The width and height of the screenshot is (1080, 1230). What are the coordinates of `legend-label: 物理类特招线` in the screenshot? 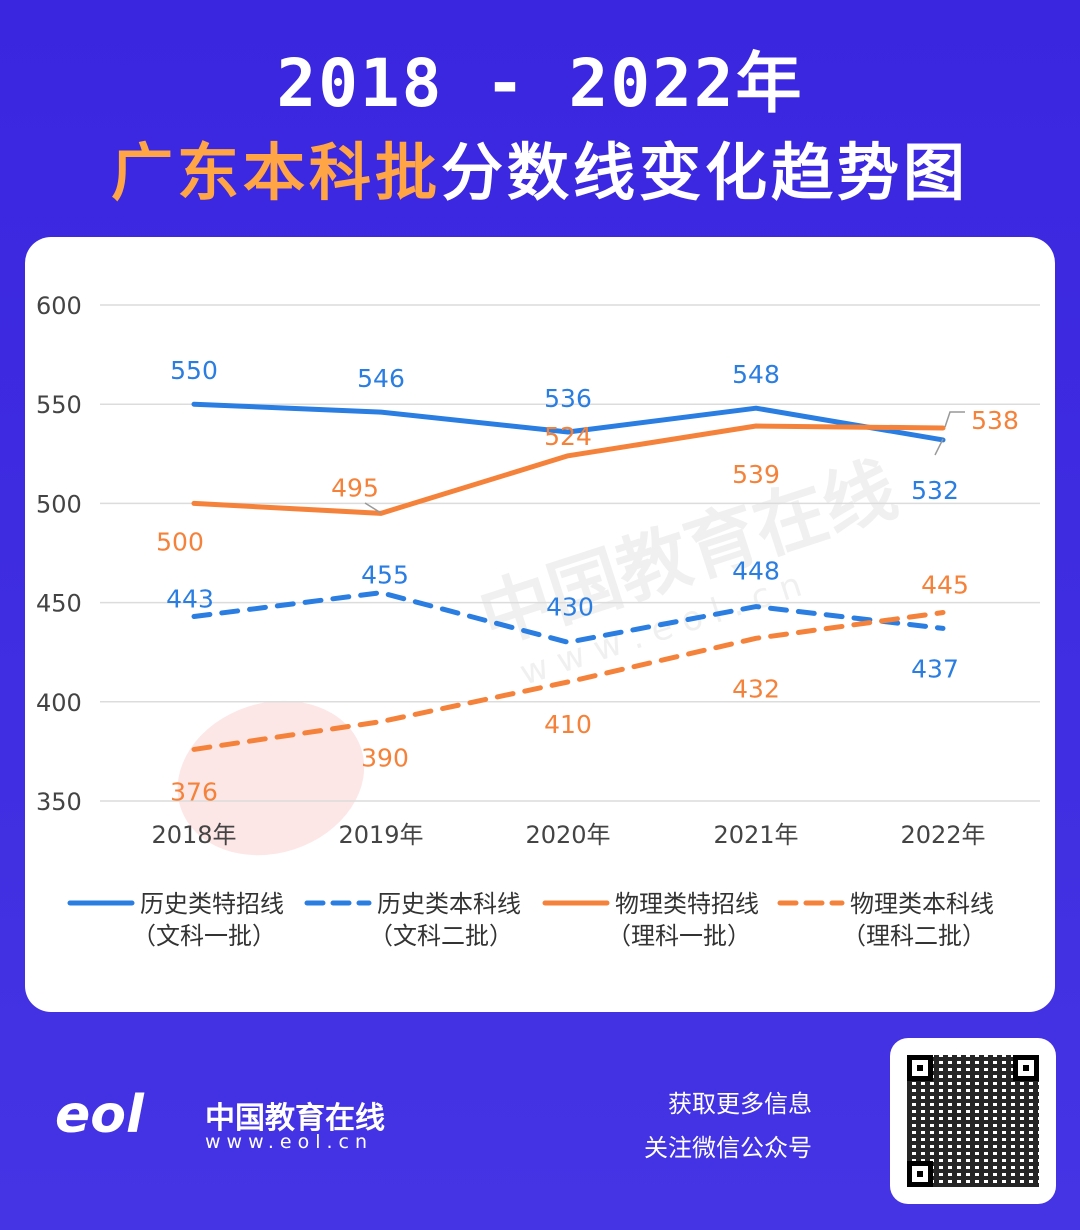 It's located at (687, 904).